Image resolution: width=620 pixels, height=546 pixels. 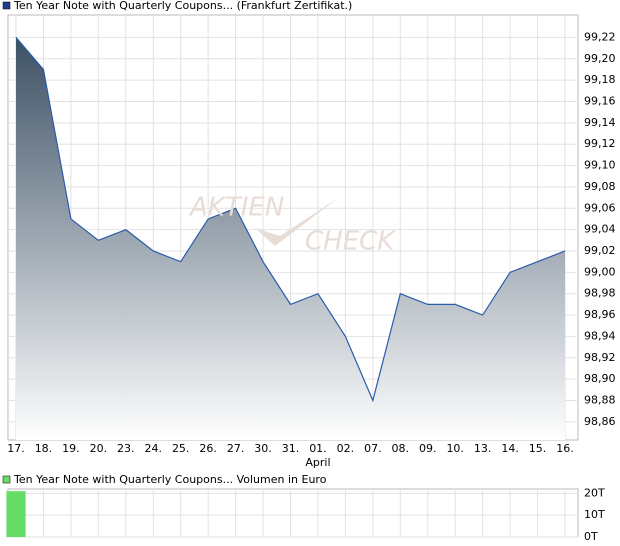 What do you see at coordinates (510, 448) in the screenshot?
I see `x-tick-label: 14.` at bounding box center [510, 448].